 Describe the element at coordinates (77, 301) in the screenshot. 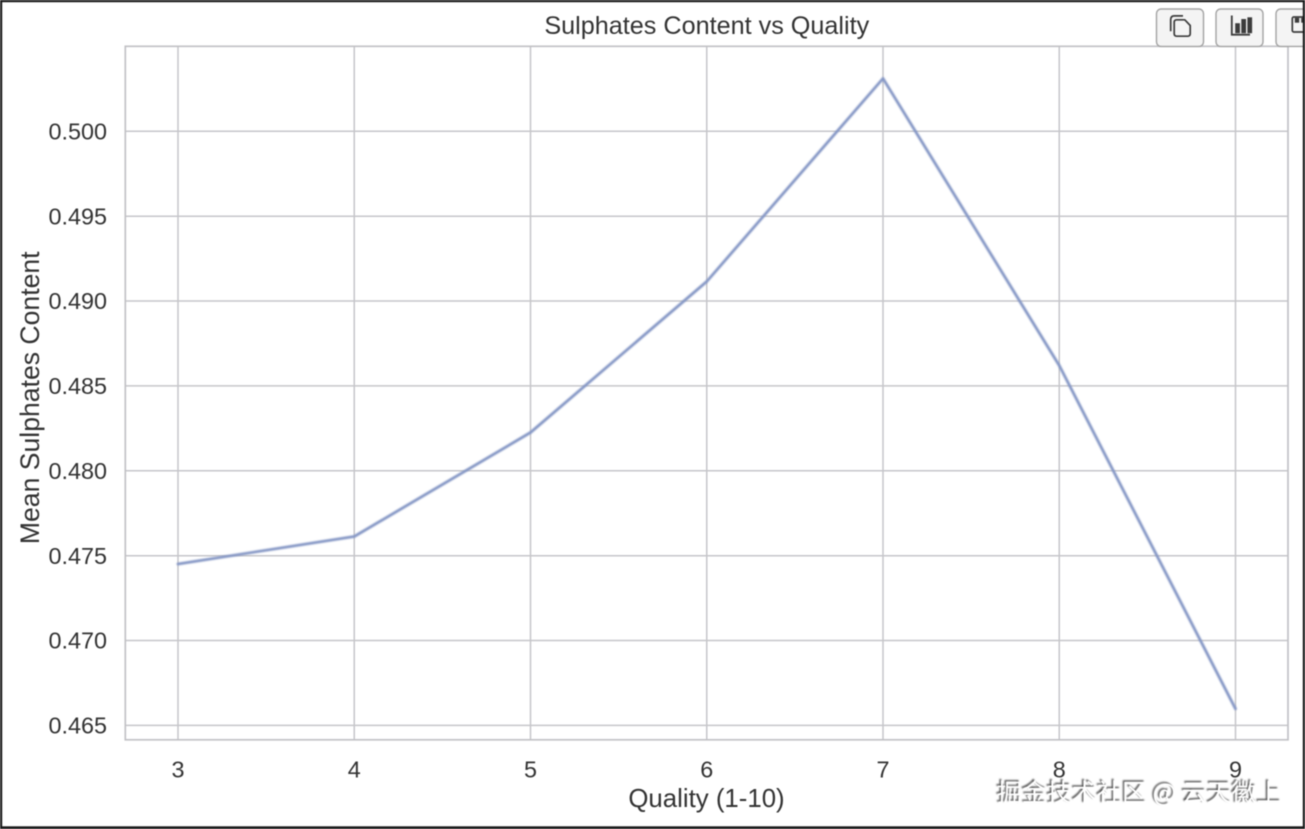

I see `svg-text: 0.490` at that location.